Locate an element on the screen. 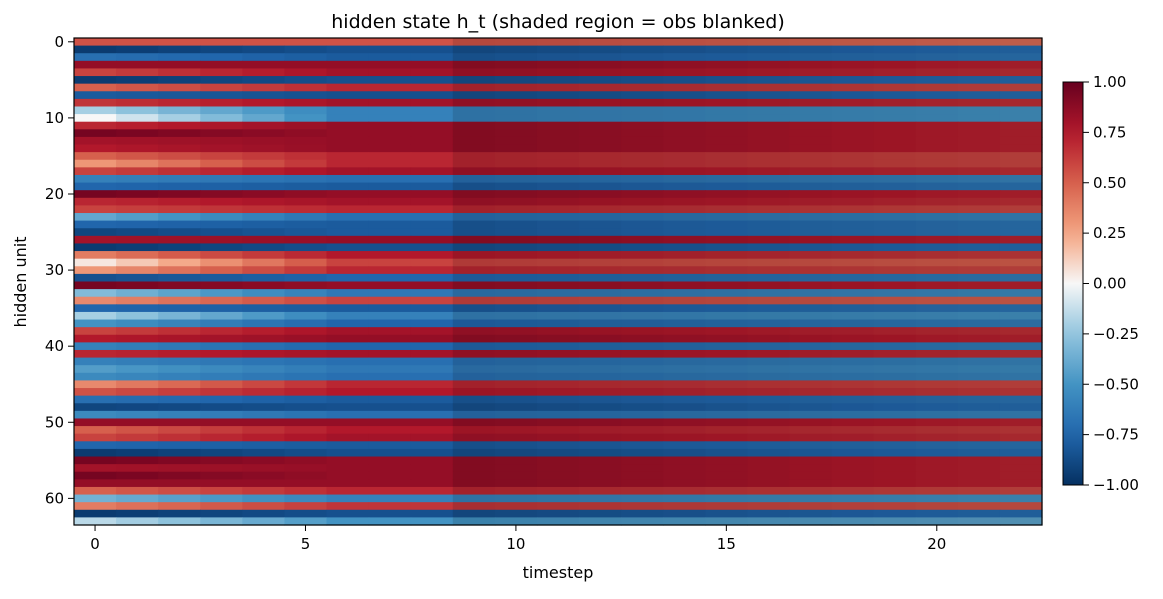  colorbar-tick-label: 0.75 is located at coordinates (1109, 132).